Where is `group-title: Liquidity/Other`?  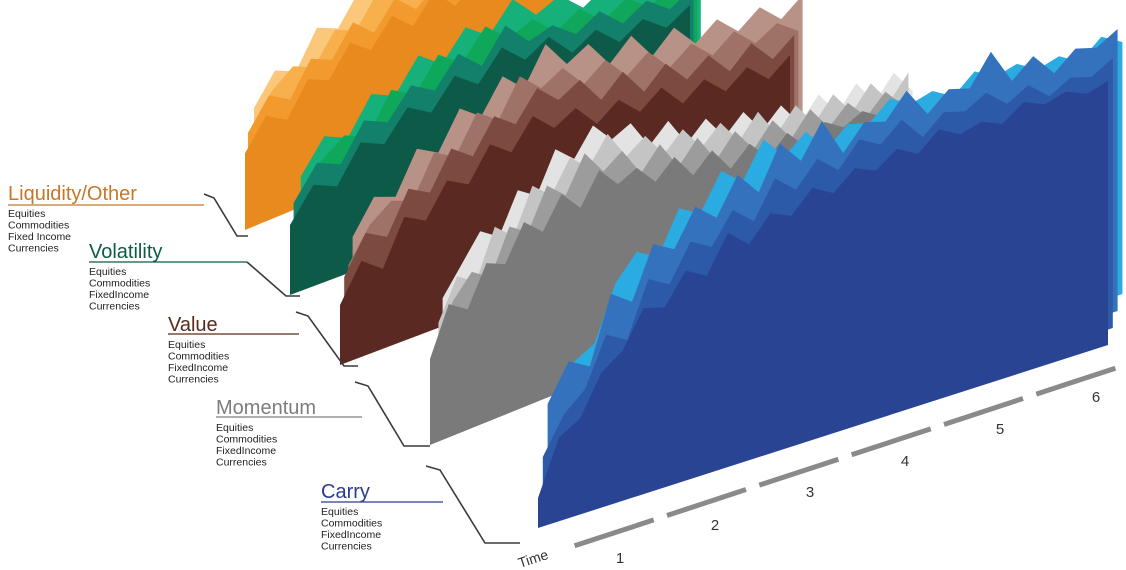 group-title: Liquidity/Other is located at coordinates (72, 194).